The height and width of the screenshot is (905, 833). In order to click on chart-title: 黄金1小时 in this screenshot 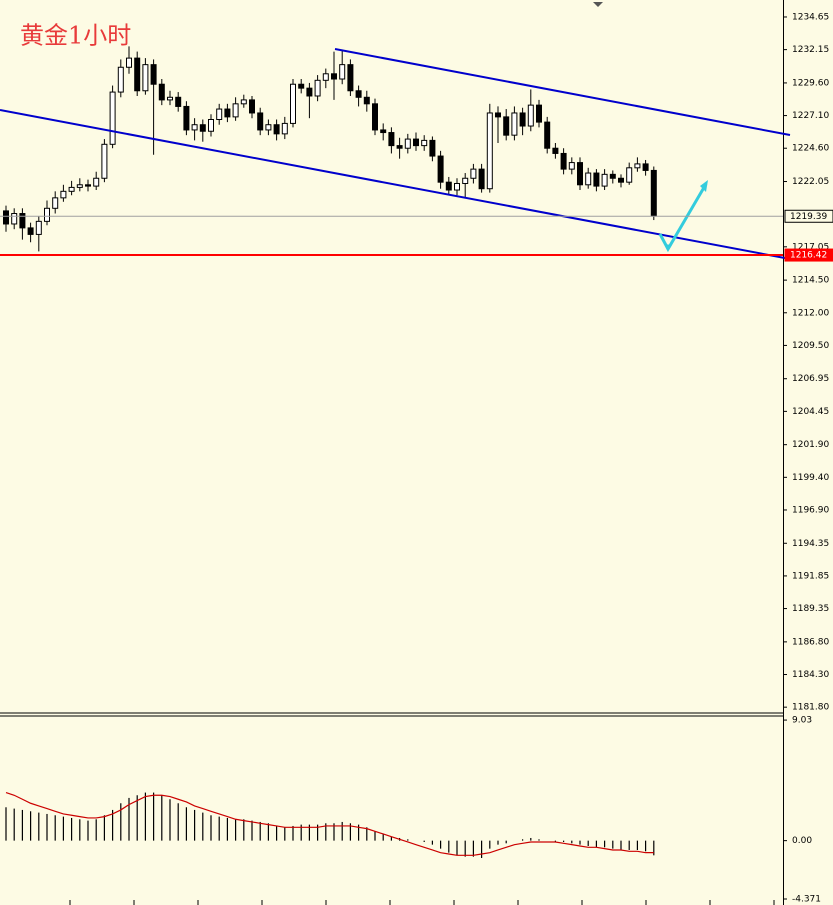, I will do `click(75, 36)`.